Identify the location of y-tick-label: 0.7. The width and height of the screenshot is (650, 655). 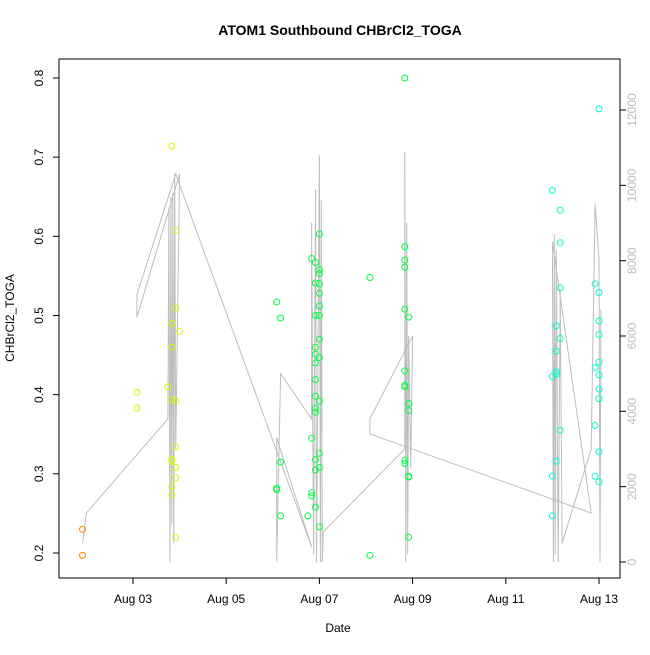
(39, 157).